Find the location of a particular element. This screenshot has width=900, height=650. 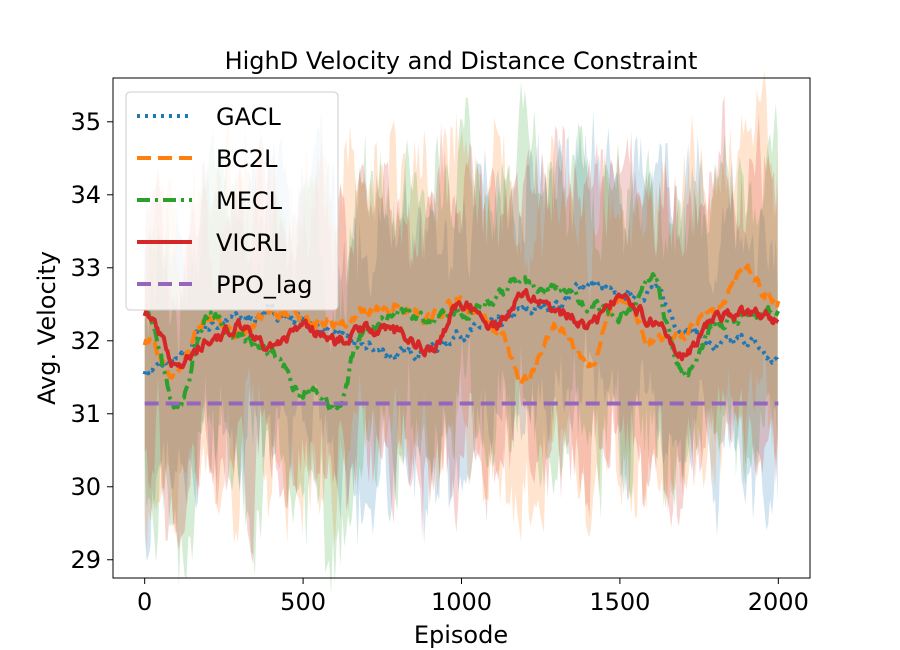

y-tick-label: 34 is located at coordinates (85, 195).